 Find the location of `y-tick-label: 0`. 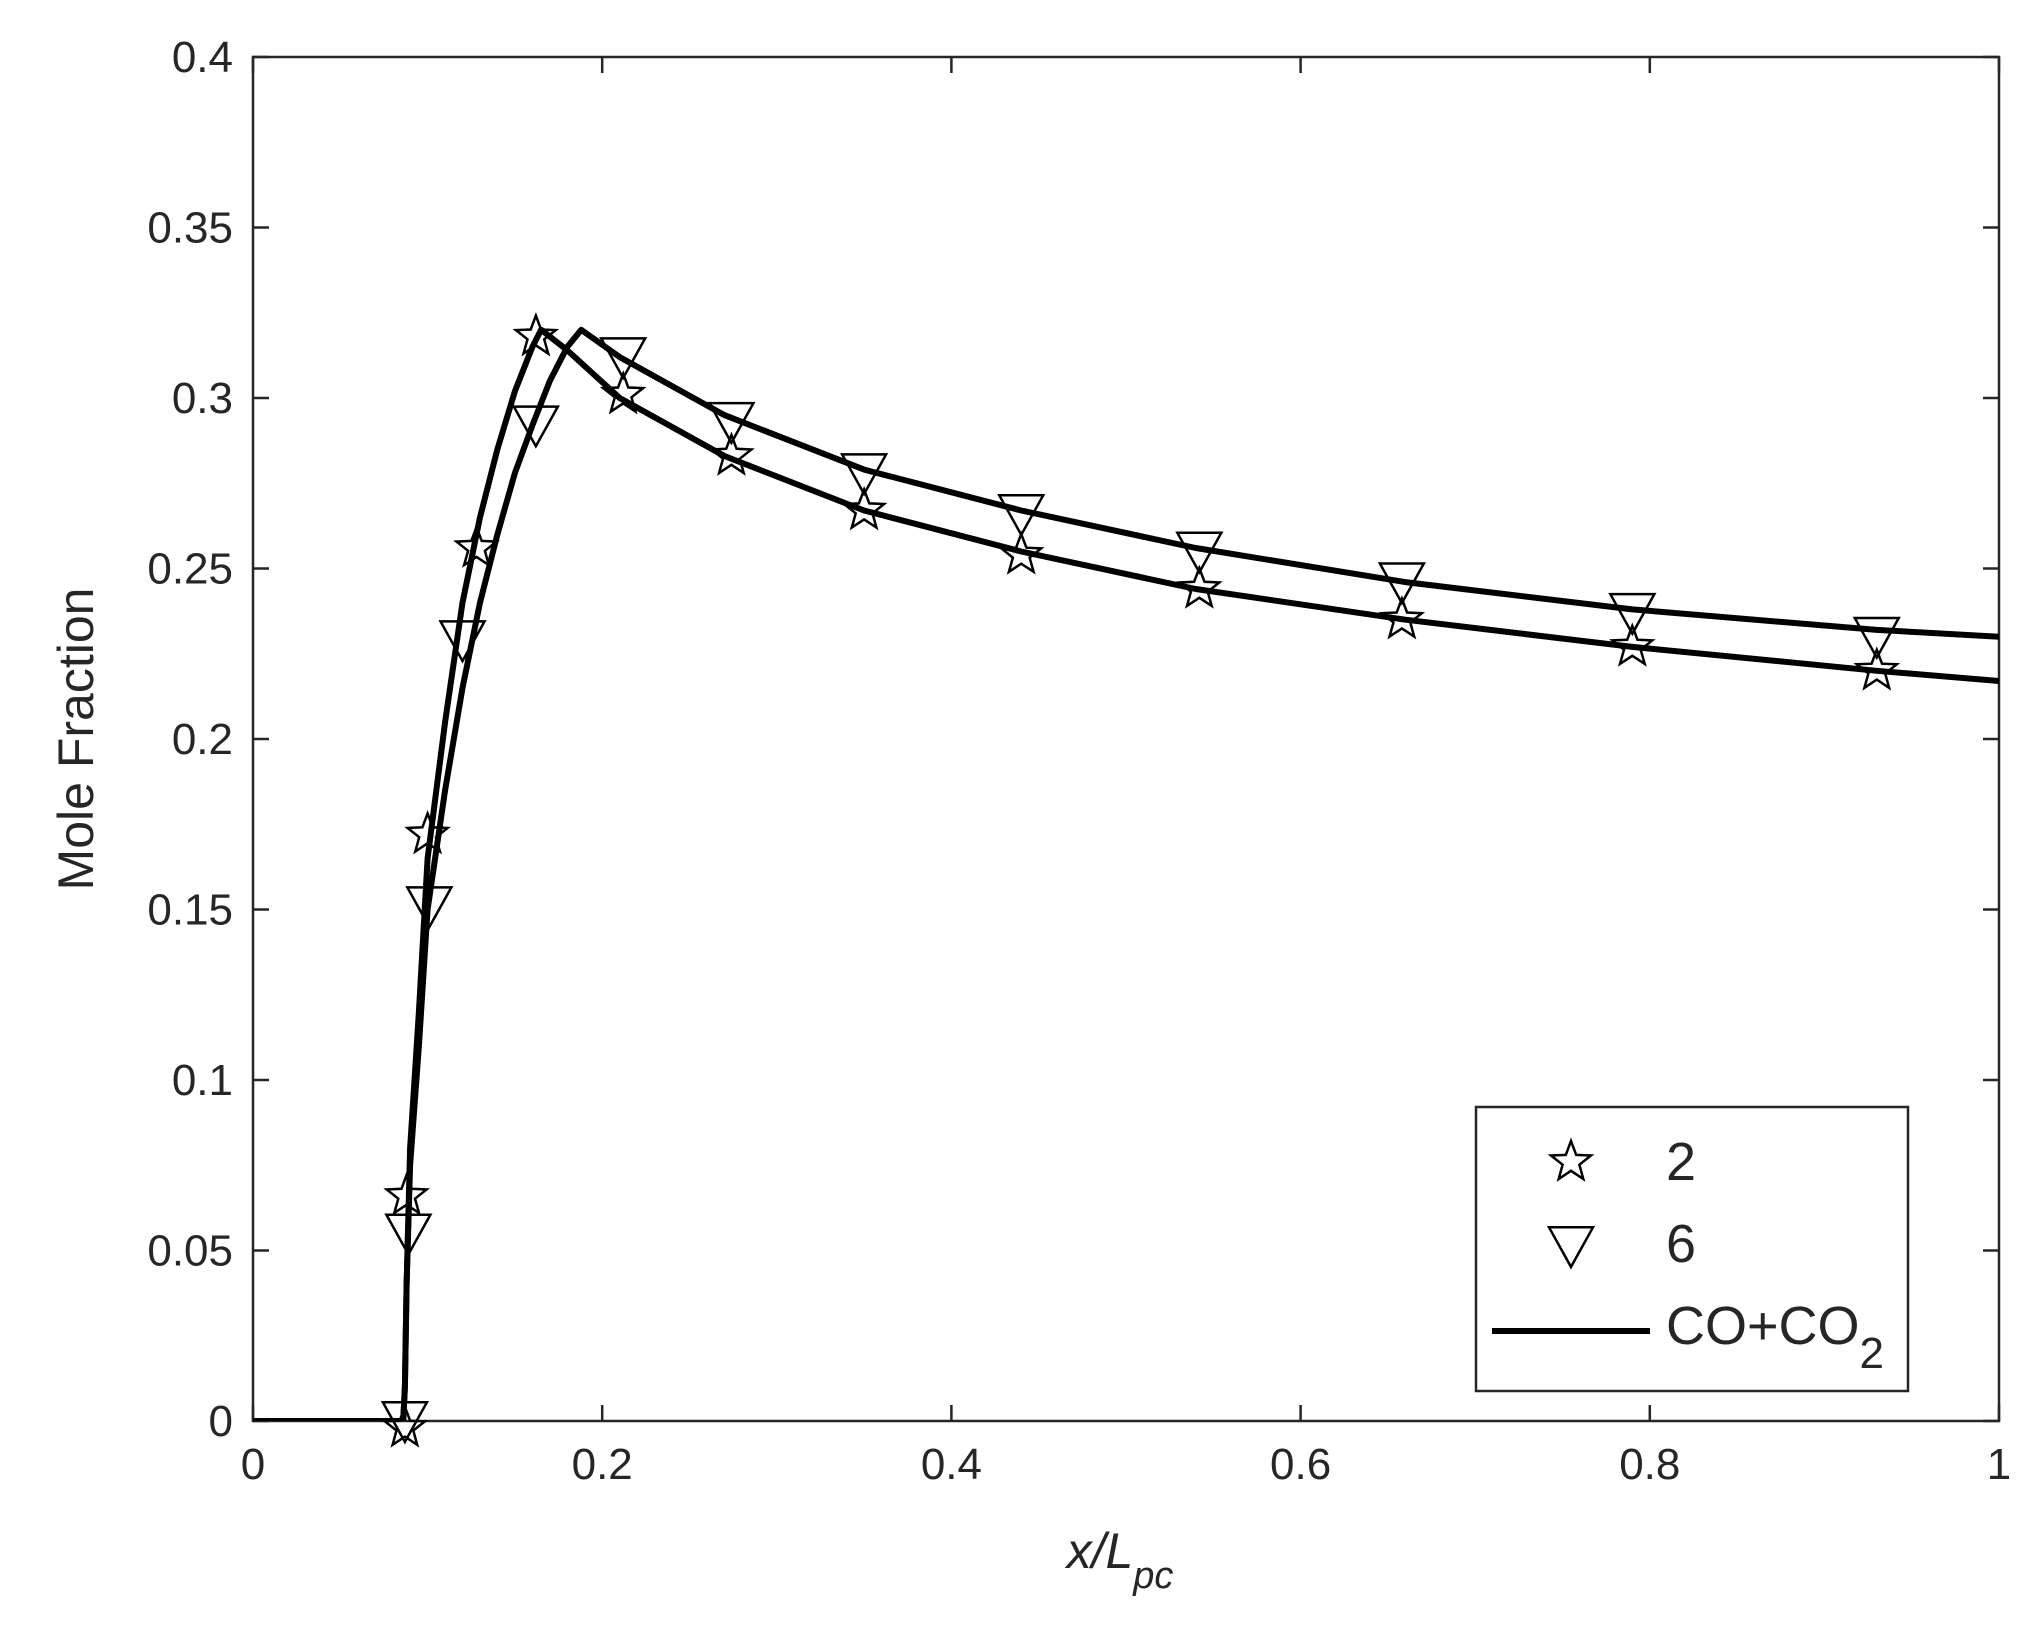

y-tick-label: 0 is located at coordinates (221, 1421).